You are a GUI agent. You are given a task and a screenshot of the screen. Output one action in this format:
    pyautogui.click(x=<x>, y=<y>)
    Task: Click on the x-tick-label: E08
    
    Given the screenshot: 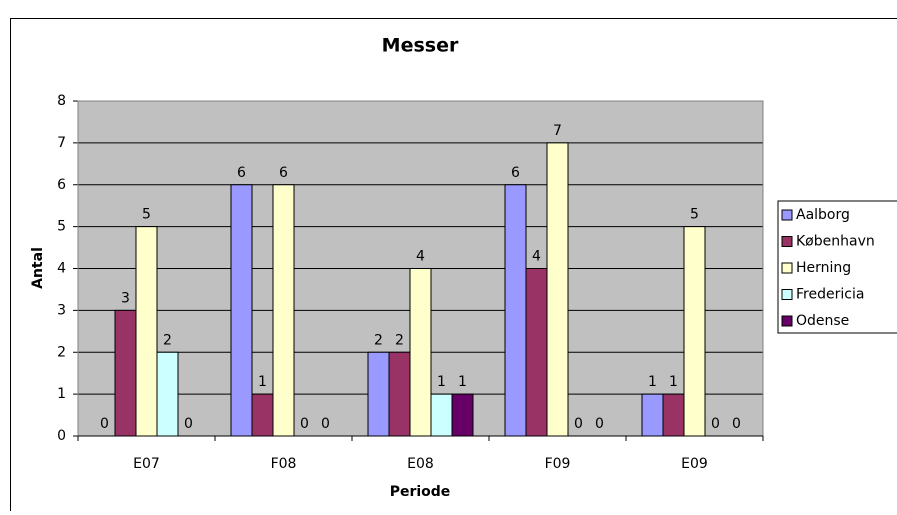 What is the action you would take?
    pyautogui.click(x=420, y=464)
    